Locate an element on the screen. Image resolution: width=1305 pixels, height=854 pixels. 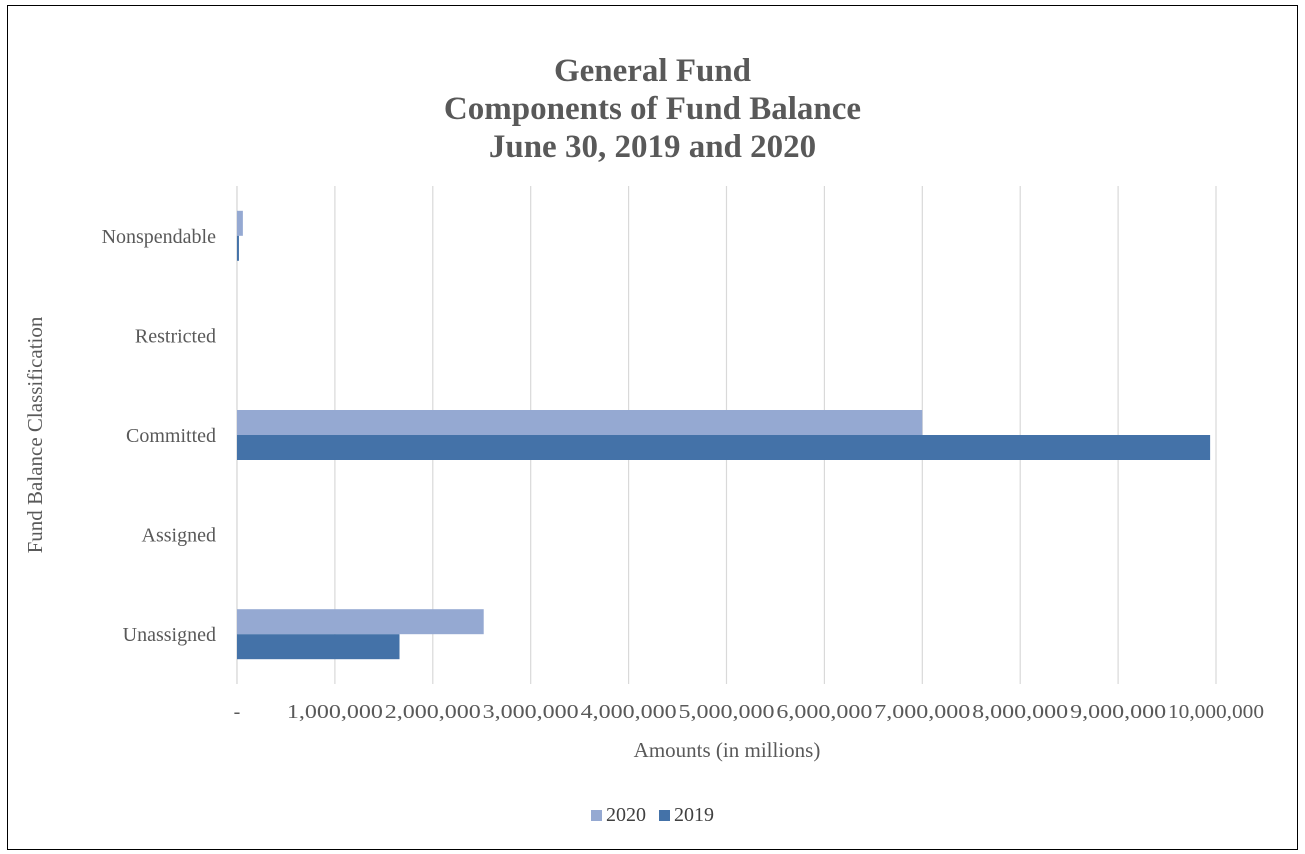
y-axis-label: Fund Balance Classification is located at coordinates (35, 434).